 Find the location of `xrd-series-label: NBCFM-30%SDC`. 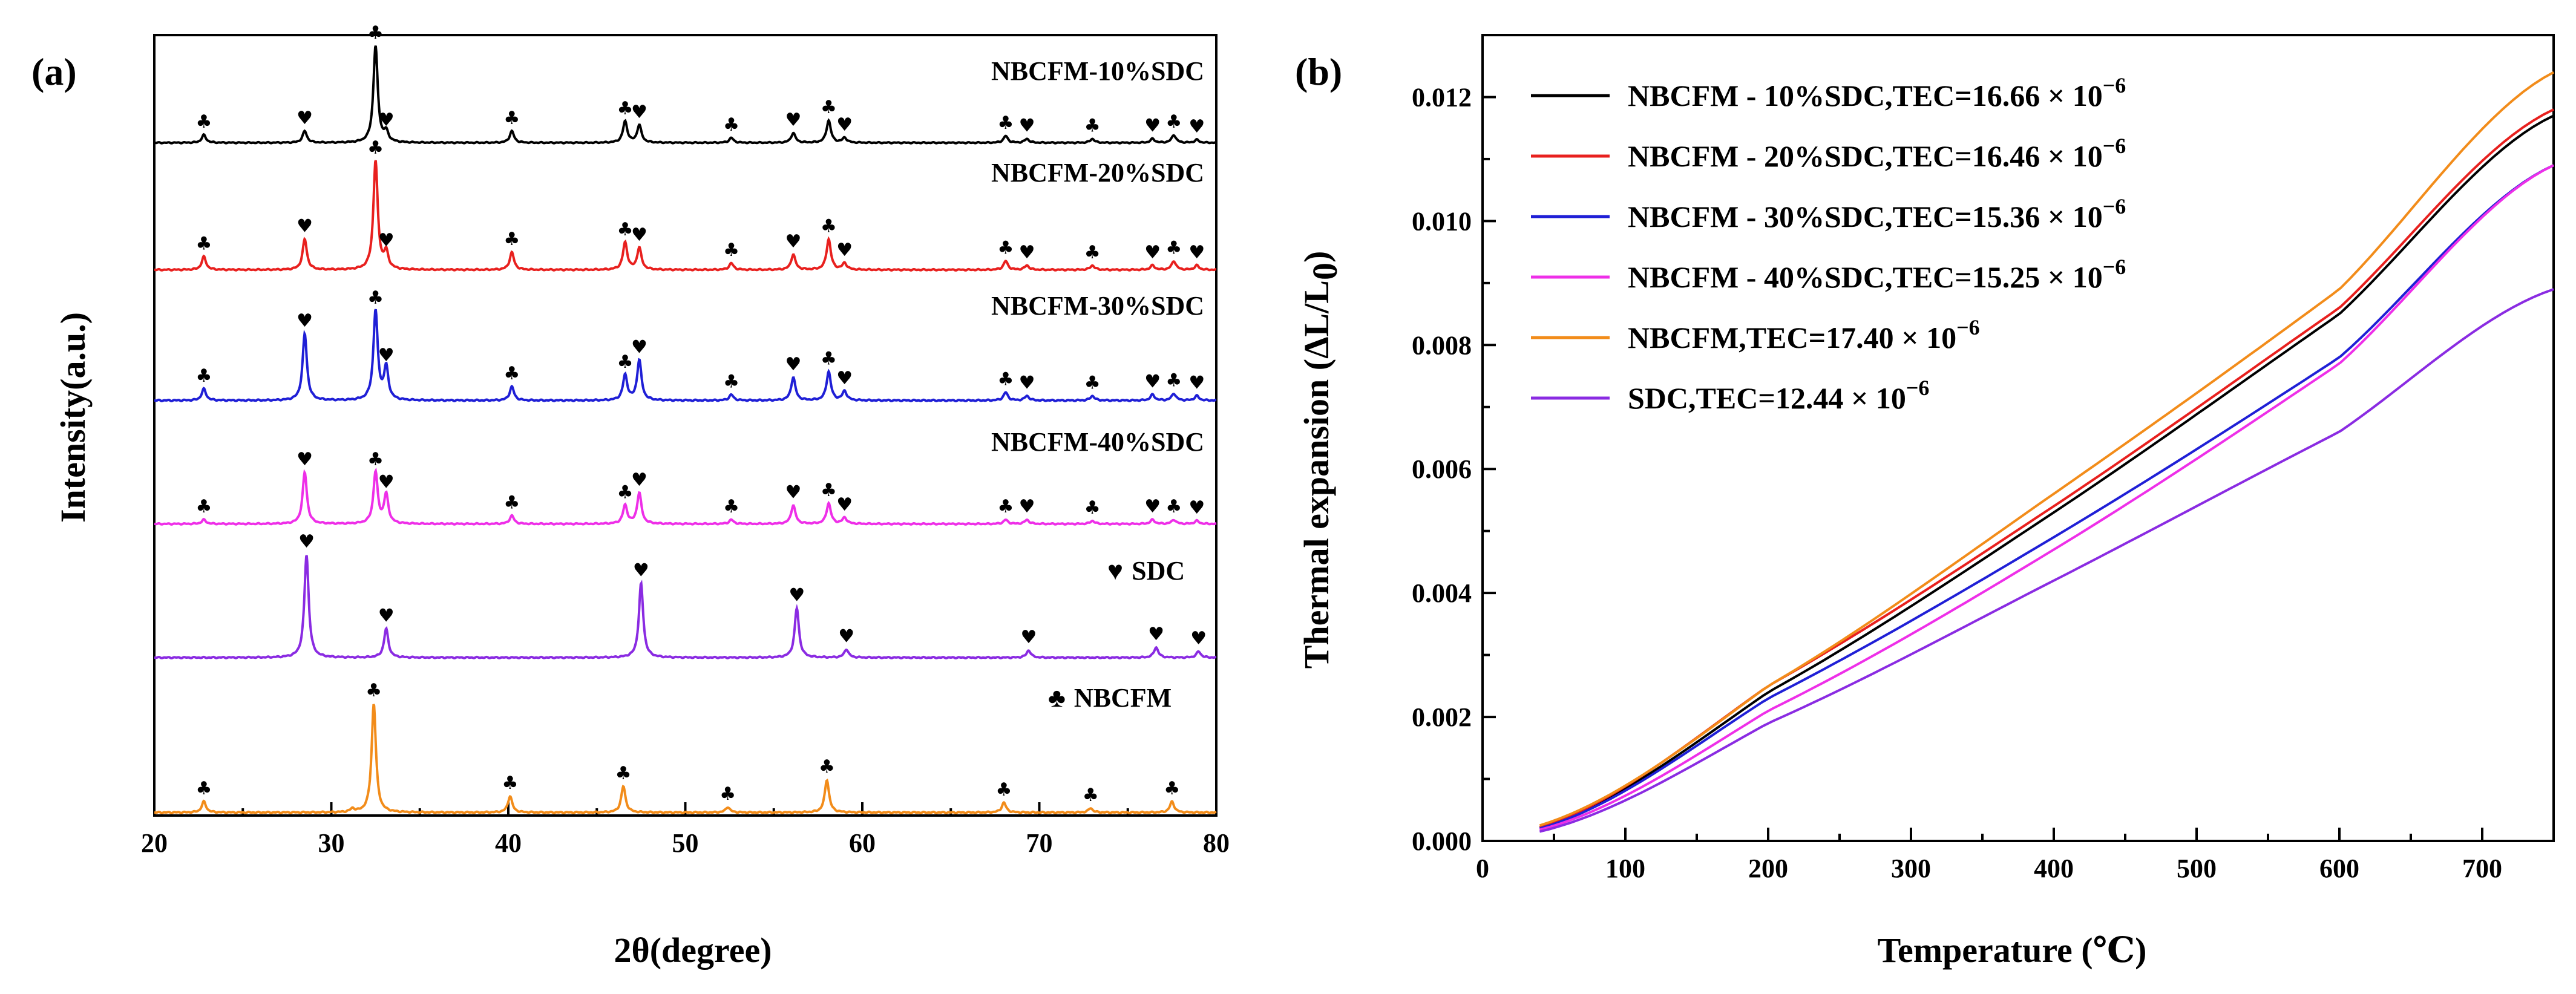

xrd-series-label: NBCFM-30%SDC is located at coordinates (1097, 306).